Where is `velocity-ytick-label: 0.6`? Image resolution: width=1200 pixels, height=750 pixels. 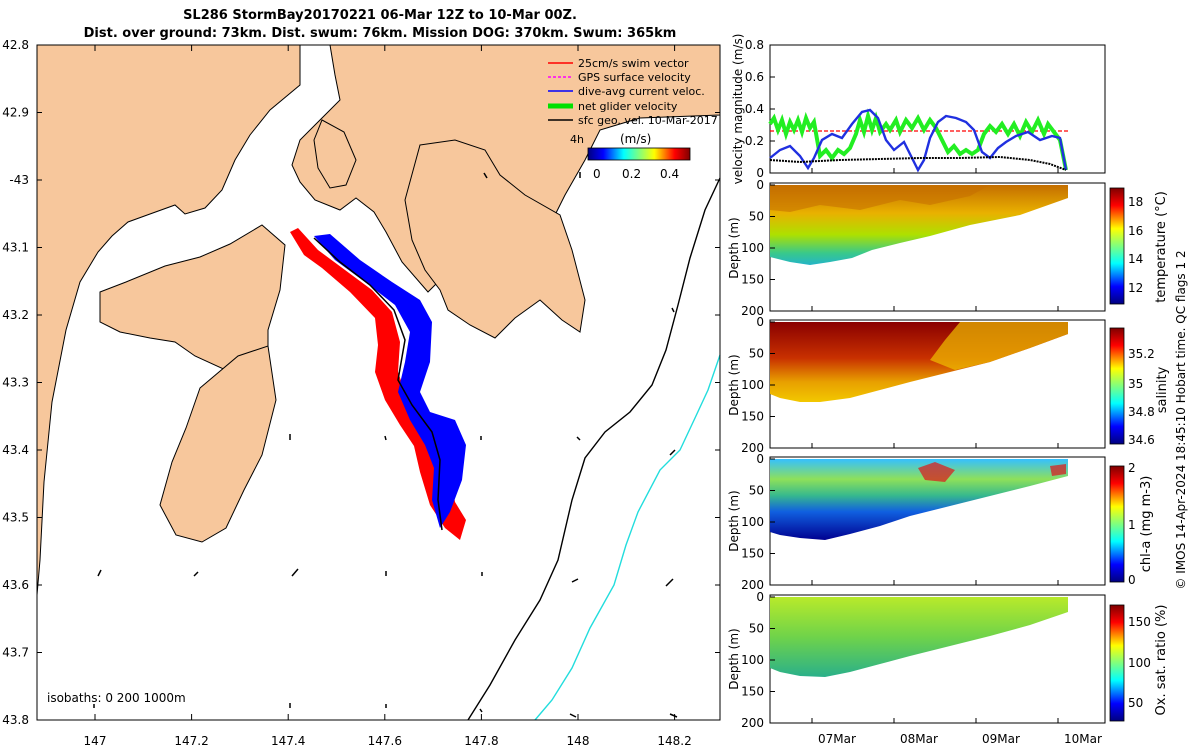 velocity-ytick-label: 0.6 is located at coordinates (754, 77).